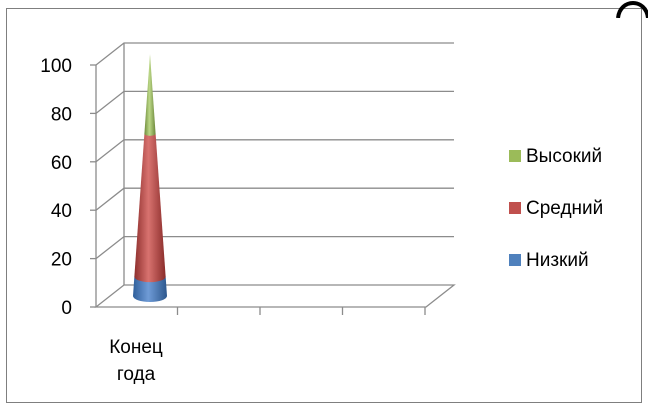 The image size is (648, 409). I want to click on cropped-glyph-fragment, so click(630, 9).